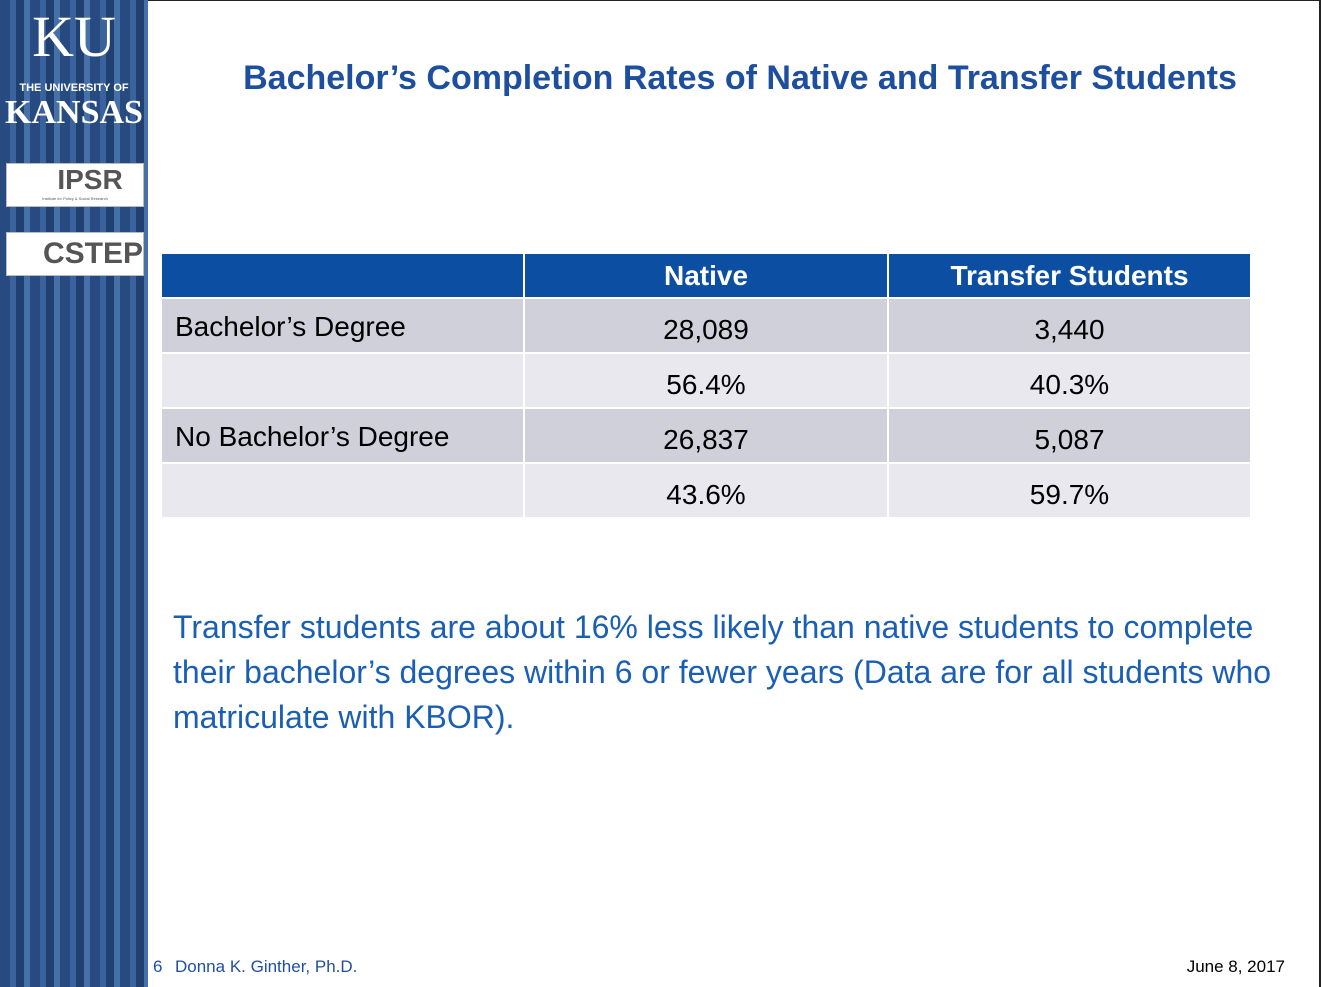 The height and width of the screenshot is (987, 1323). Describe the element at coordinates (1068, 380) in the screenshot. I see `cell: 40.3%` at that location.